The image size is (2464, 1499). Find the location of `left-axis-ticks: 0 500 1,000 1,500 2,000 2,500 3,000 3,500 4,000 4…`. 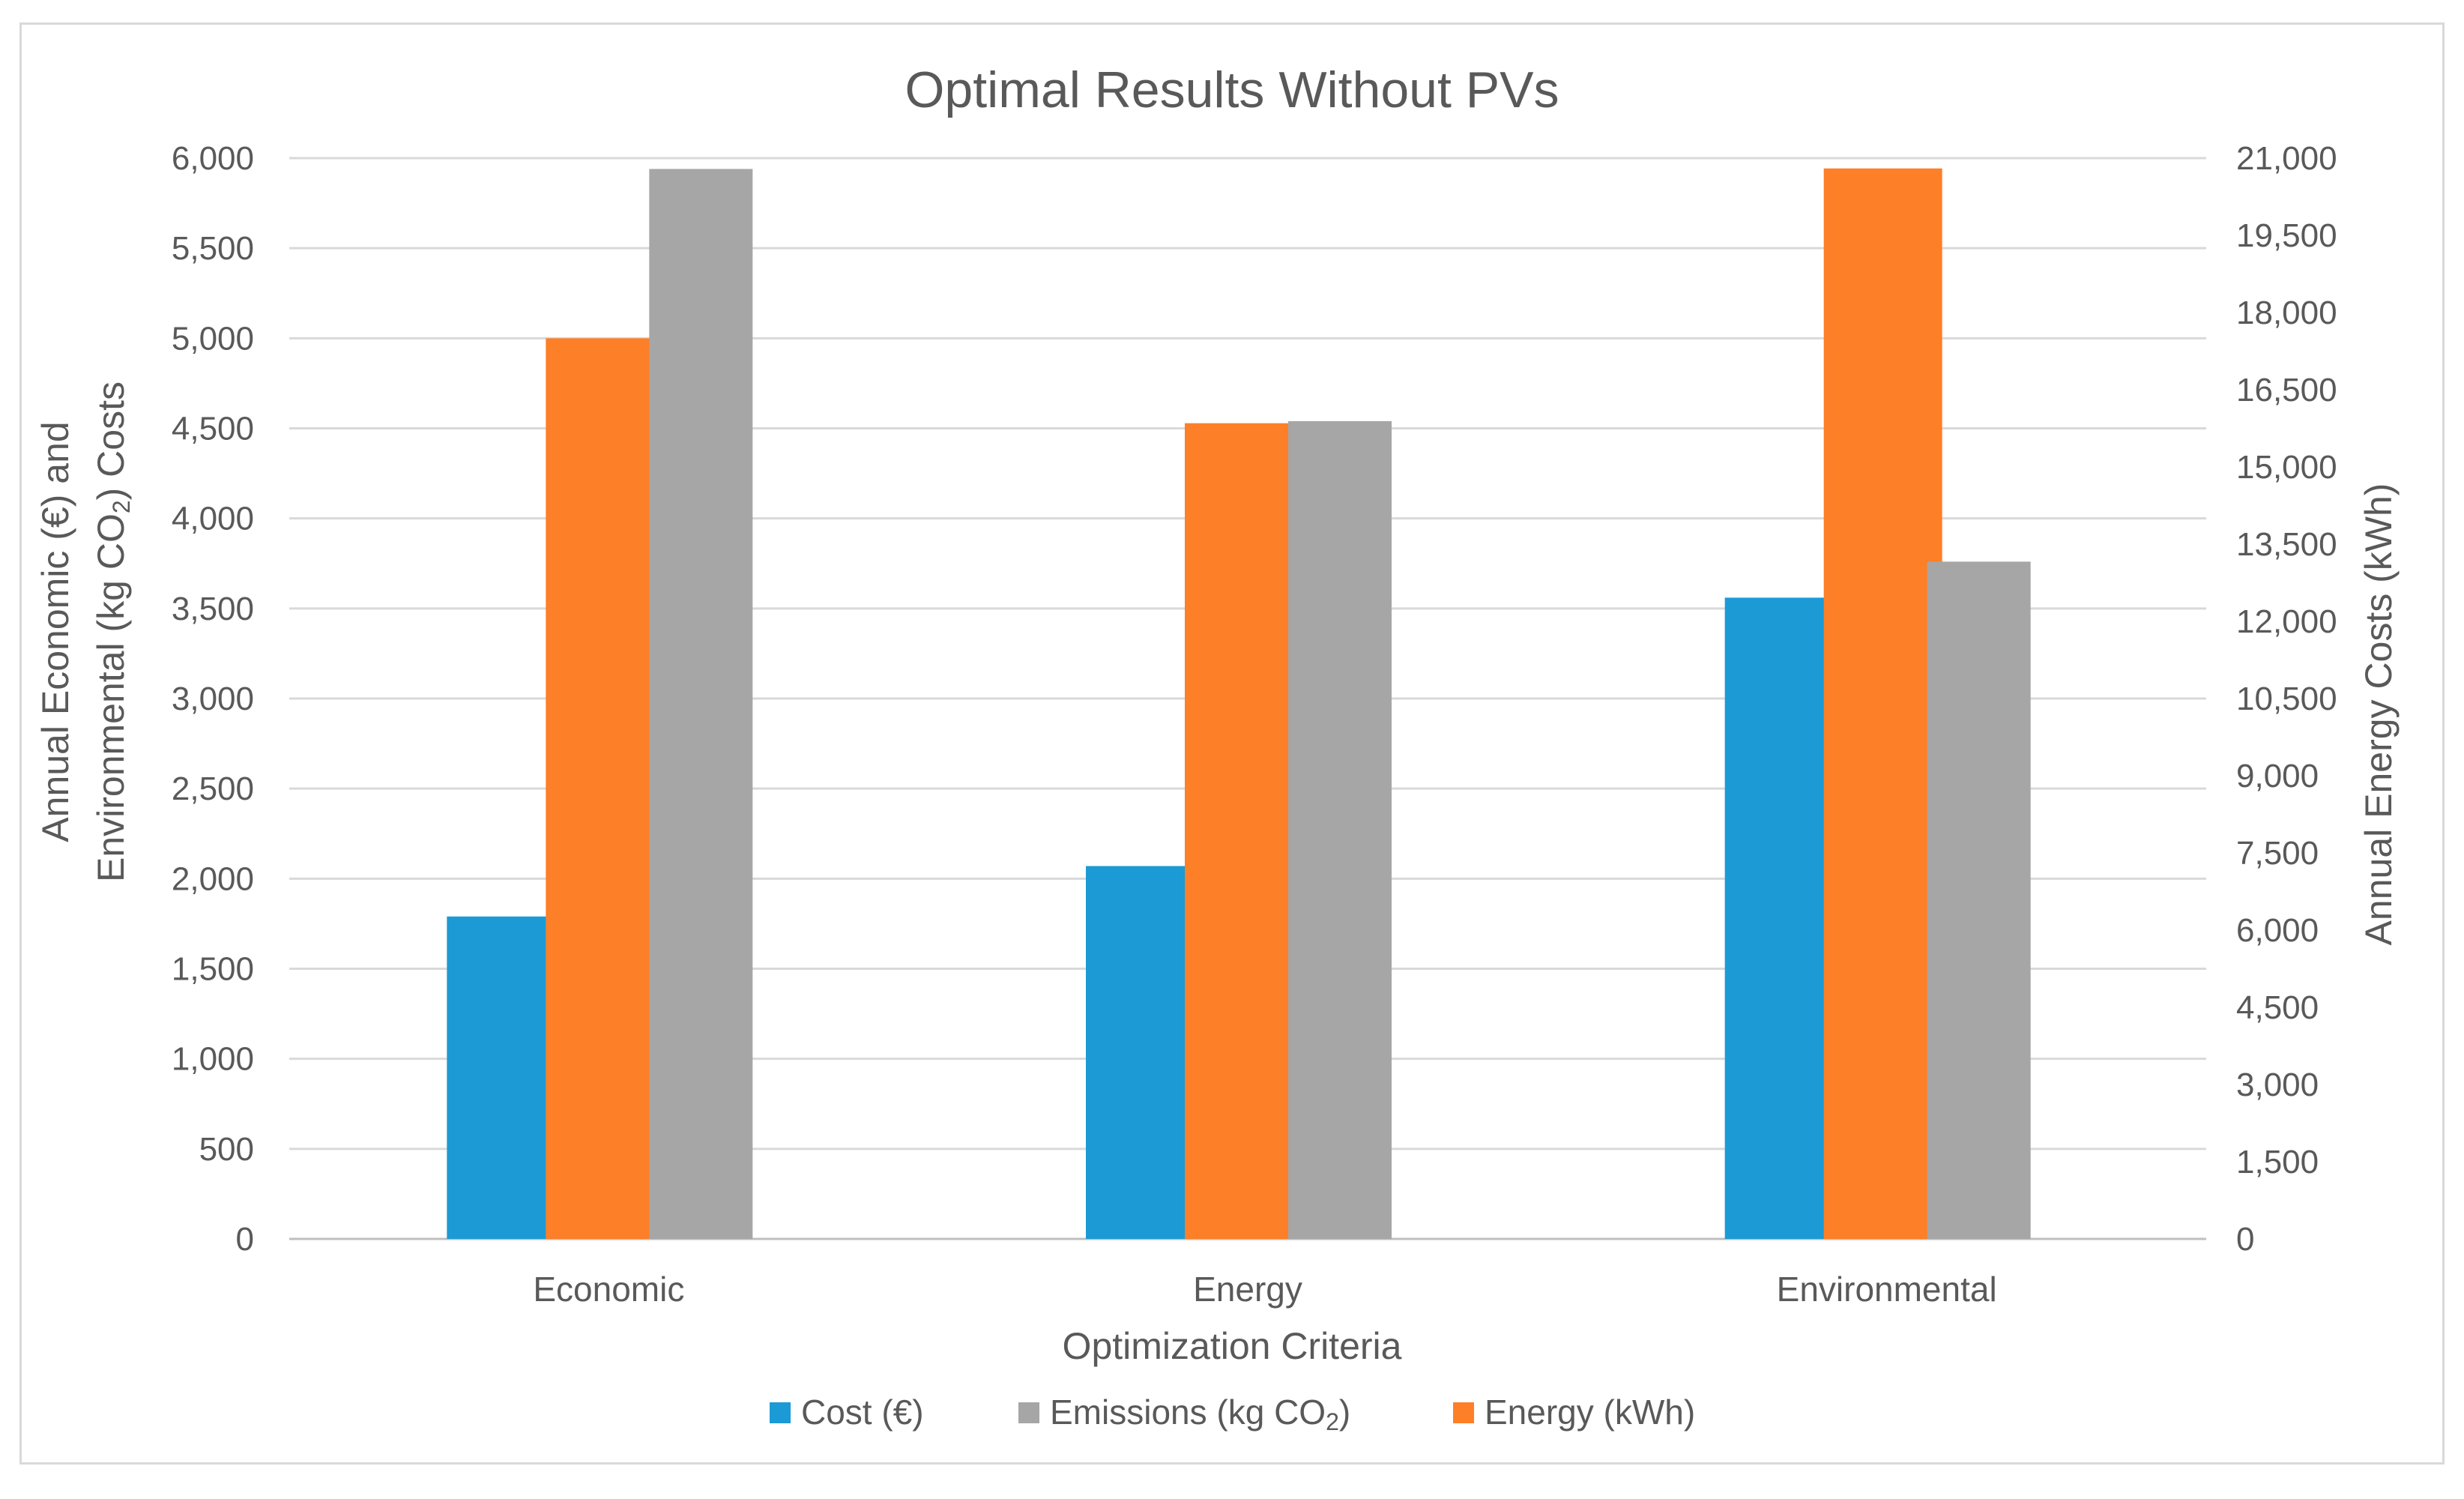

left-axis-ticks: 0 500 1,000 1,500 2,000 2,500 3,000 3,500 4,000 4… is located at coordinates (213, 699).